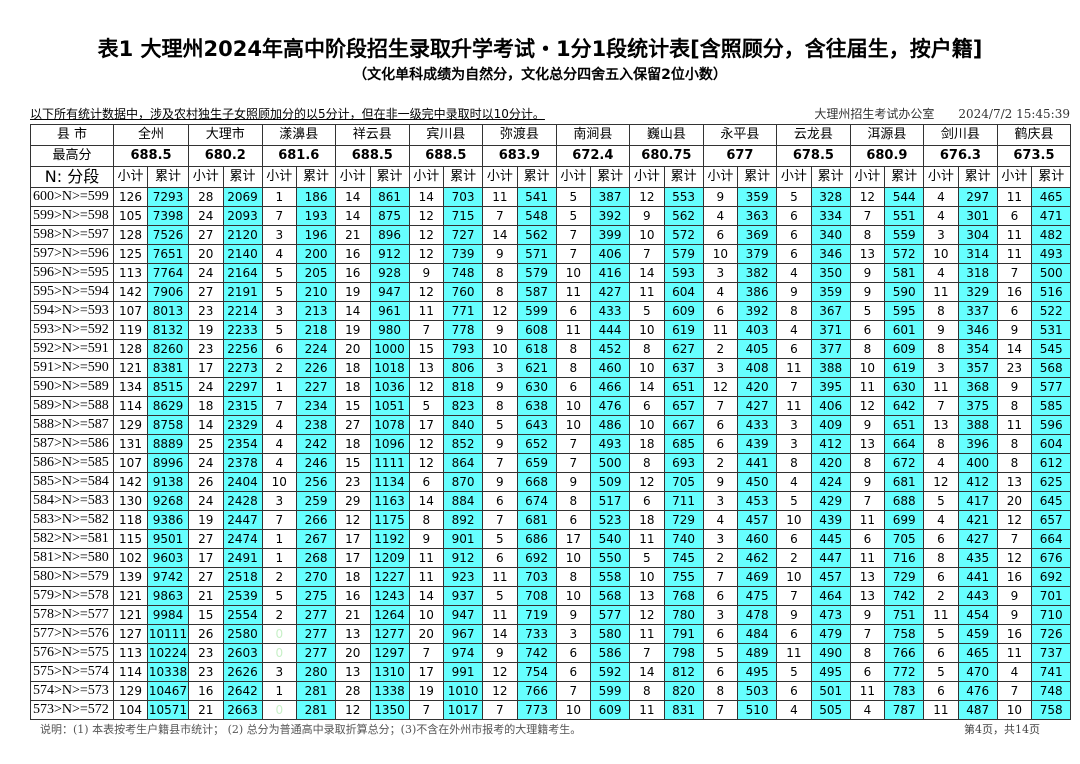 The image size is (1080, 764). I want to click on score-range: 592>N>=591, so click(72, 349).